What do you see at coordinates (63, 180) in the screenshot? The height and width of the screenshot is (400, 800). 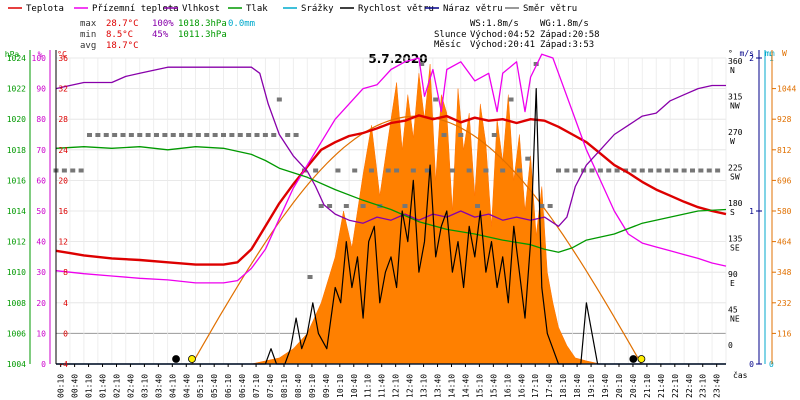 I see `temp-axis-tick-label: 20` at bounding box center [63, 180].